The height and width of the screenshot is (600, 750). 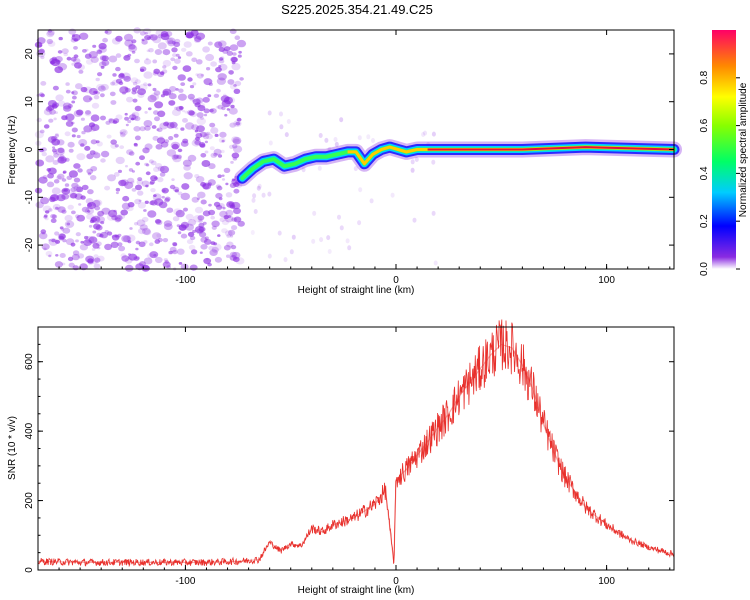 I want to click on snr-x-label: Height of straight line (km), so click(x=356, y=590).